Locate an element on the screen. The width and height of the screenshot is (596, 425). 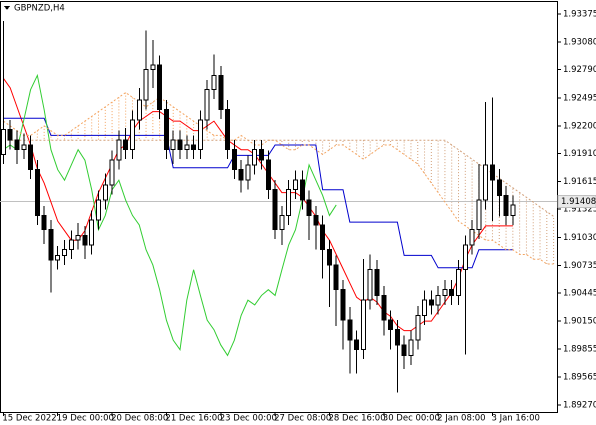
x-tick-label: 15 Dec 2022 is located at coordinates (29, 419).